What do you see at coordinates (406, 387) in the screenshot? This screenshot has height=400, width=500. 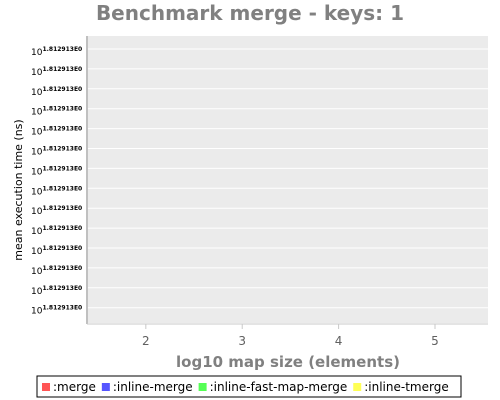 I see `legend-label: :inline-tmerge` at bounding box center [406, 387].